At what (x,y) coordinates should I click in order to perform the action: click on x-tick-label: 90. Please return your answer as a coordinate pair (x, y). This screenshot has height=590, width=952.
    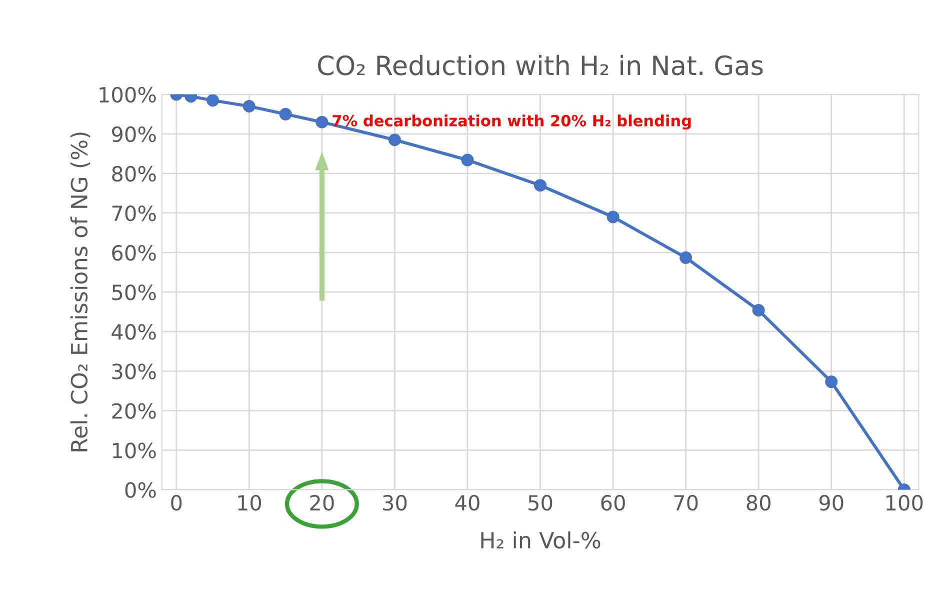
    Looking at the image, I should click on (831, 502).